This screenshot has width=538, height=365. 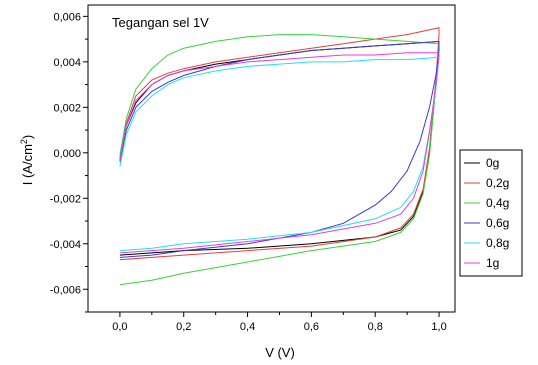 What do you see at coordinates (160, 22) in the screenshot?
I see `chart-annotation: Tegangan sel 1V` at bounding box center [160, 22].